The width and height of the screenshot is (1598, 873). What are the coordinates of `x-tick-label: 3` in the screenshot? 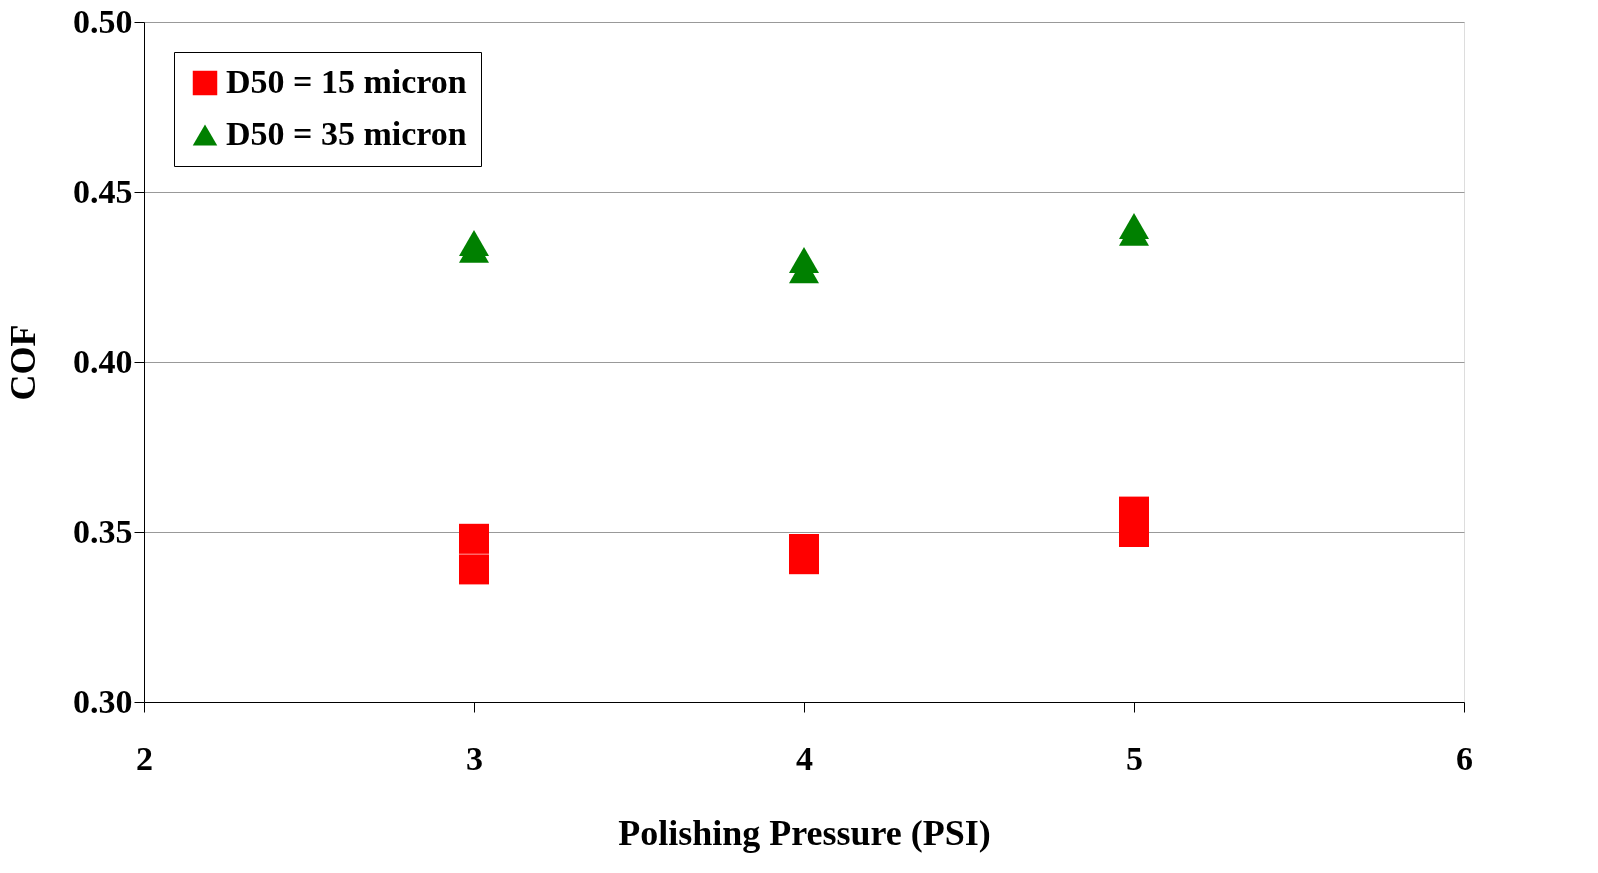 It's located at (474, 758).